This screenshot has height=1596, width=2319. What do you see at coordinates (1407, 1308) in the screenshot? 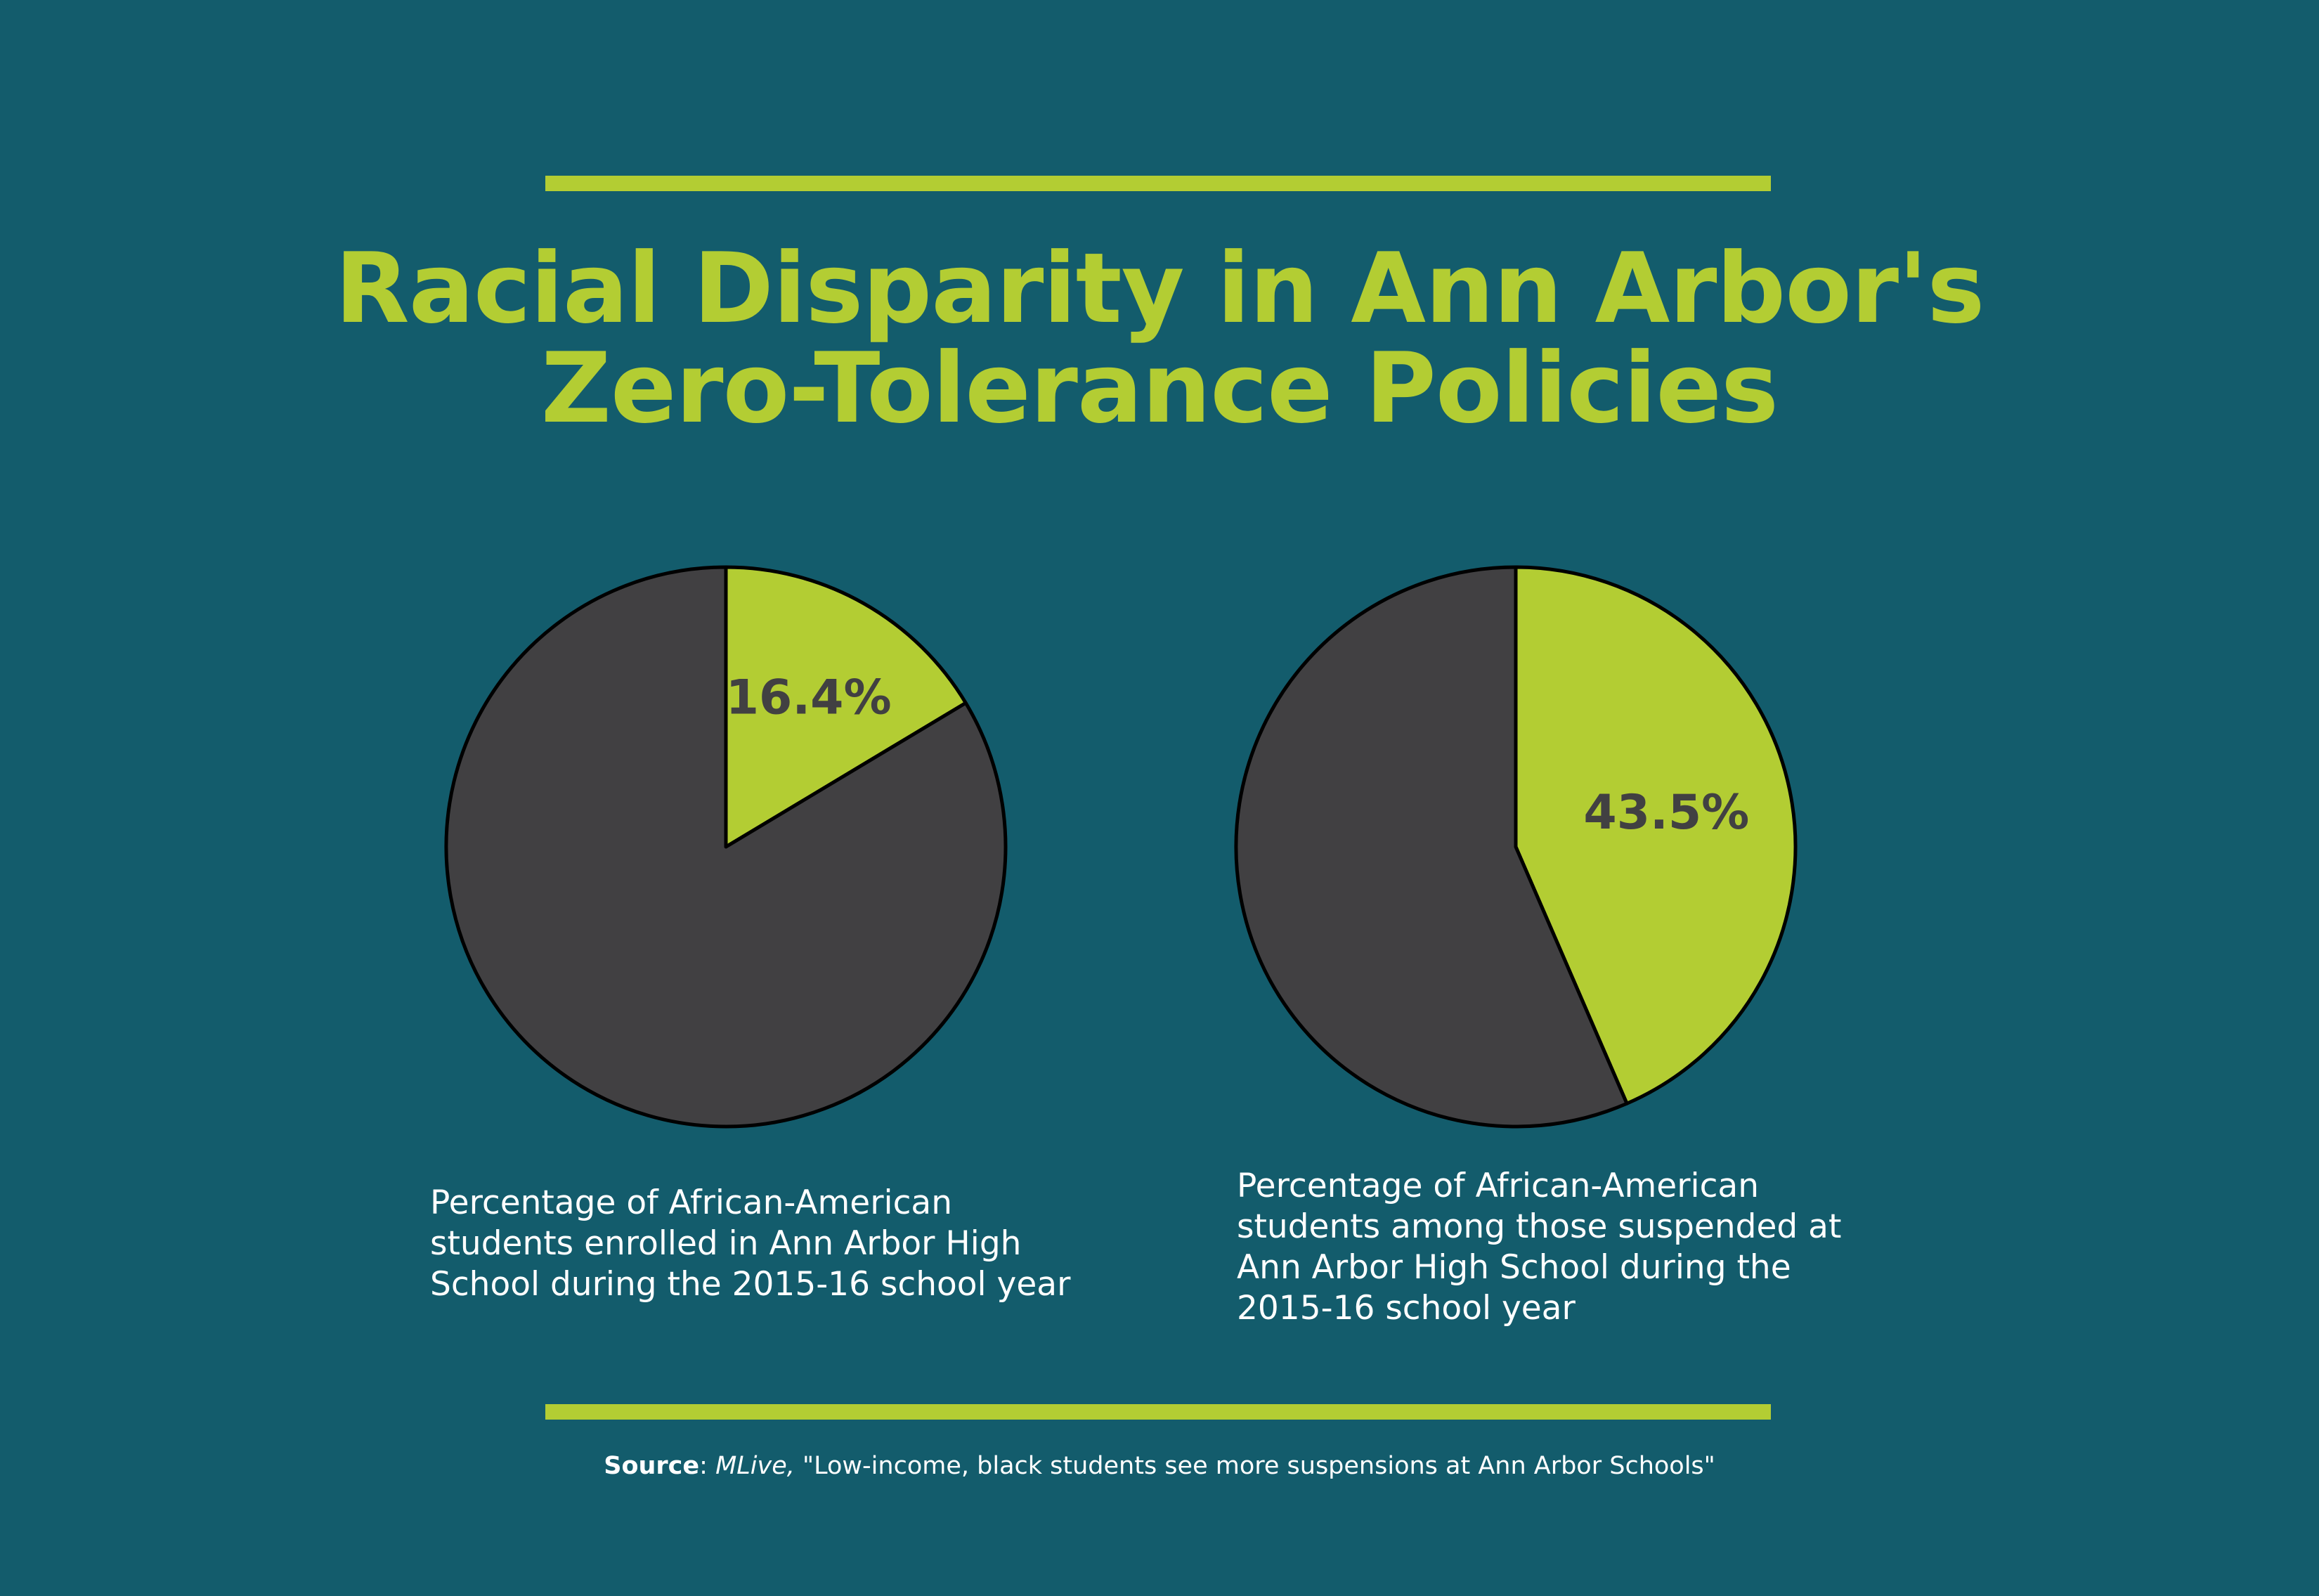
I see `caption-line: 2015-16 school year` at bounding box center [1407, 1308].